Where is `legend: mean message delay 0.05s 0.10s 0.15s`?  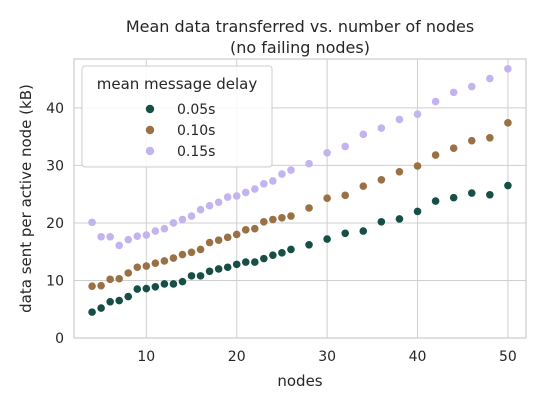
legend: mean message delay 0.05s 0.10s 0.15s is located at coordinates (177, 116).